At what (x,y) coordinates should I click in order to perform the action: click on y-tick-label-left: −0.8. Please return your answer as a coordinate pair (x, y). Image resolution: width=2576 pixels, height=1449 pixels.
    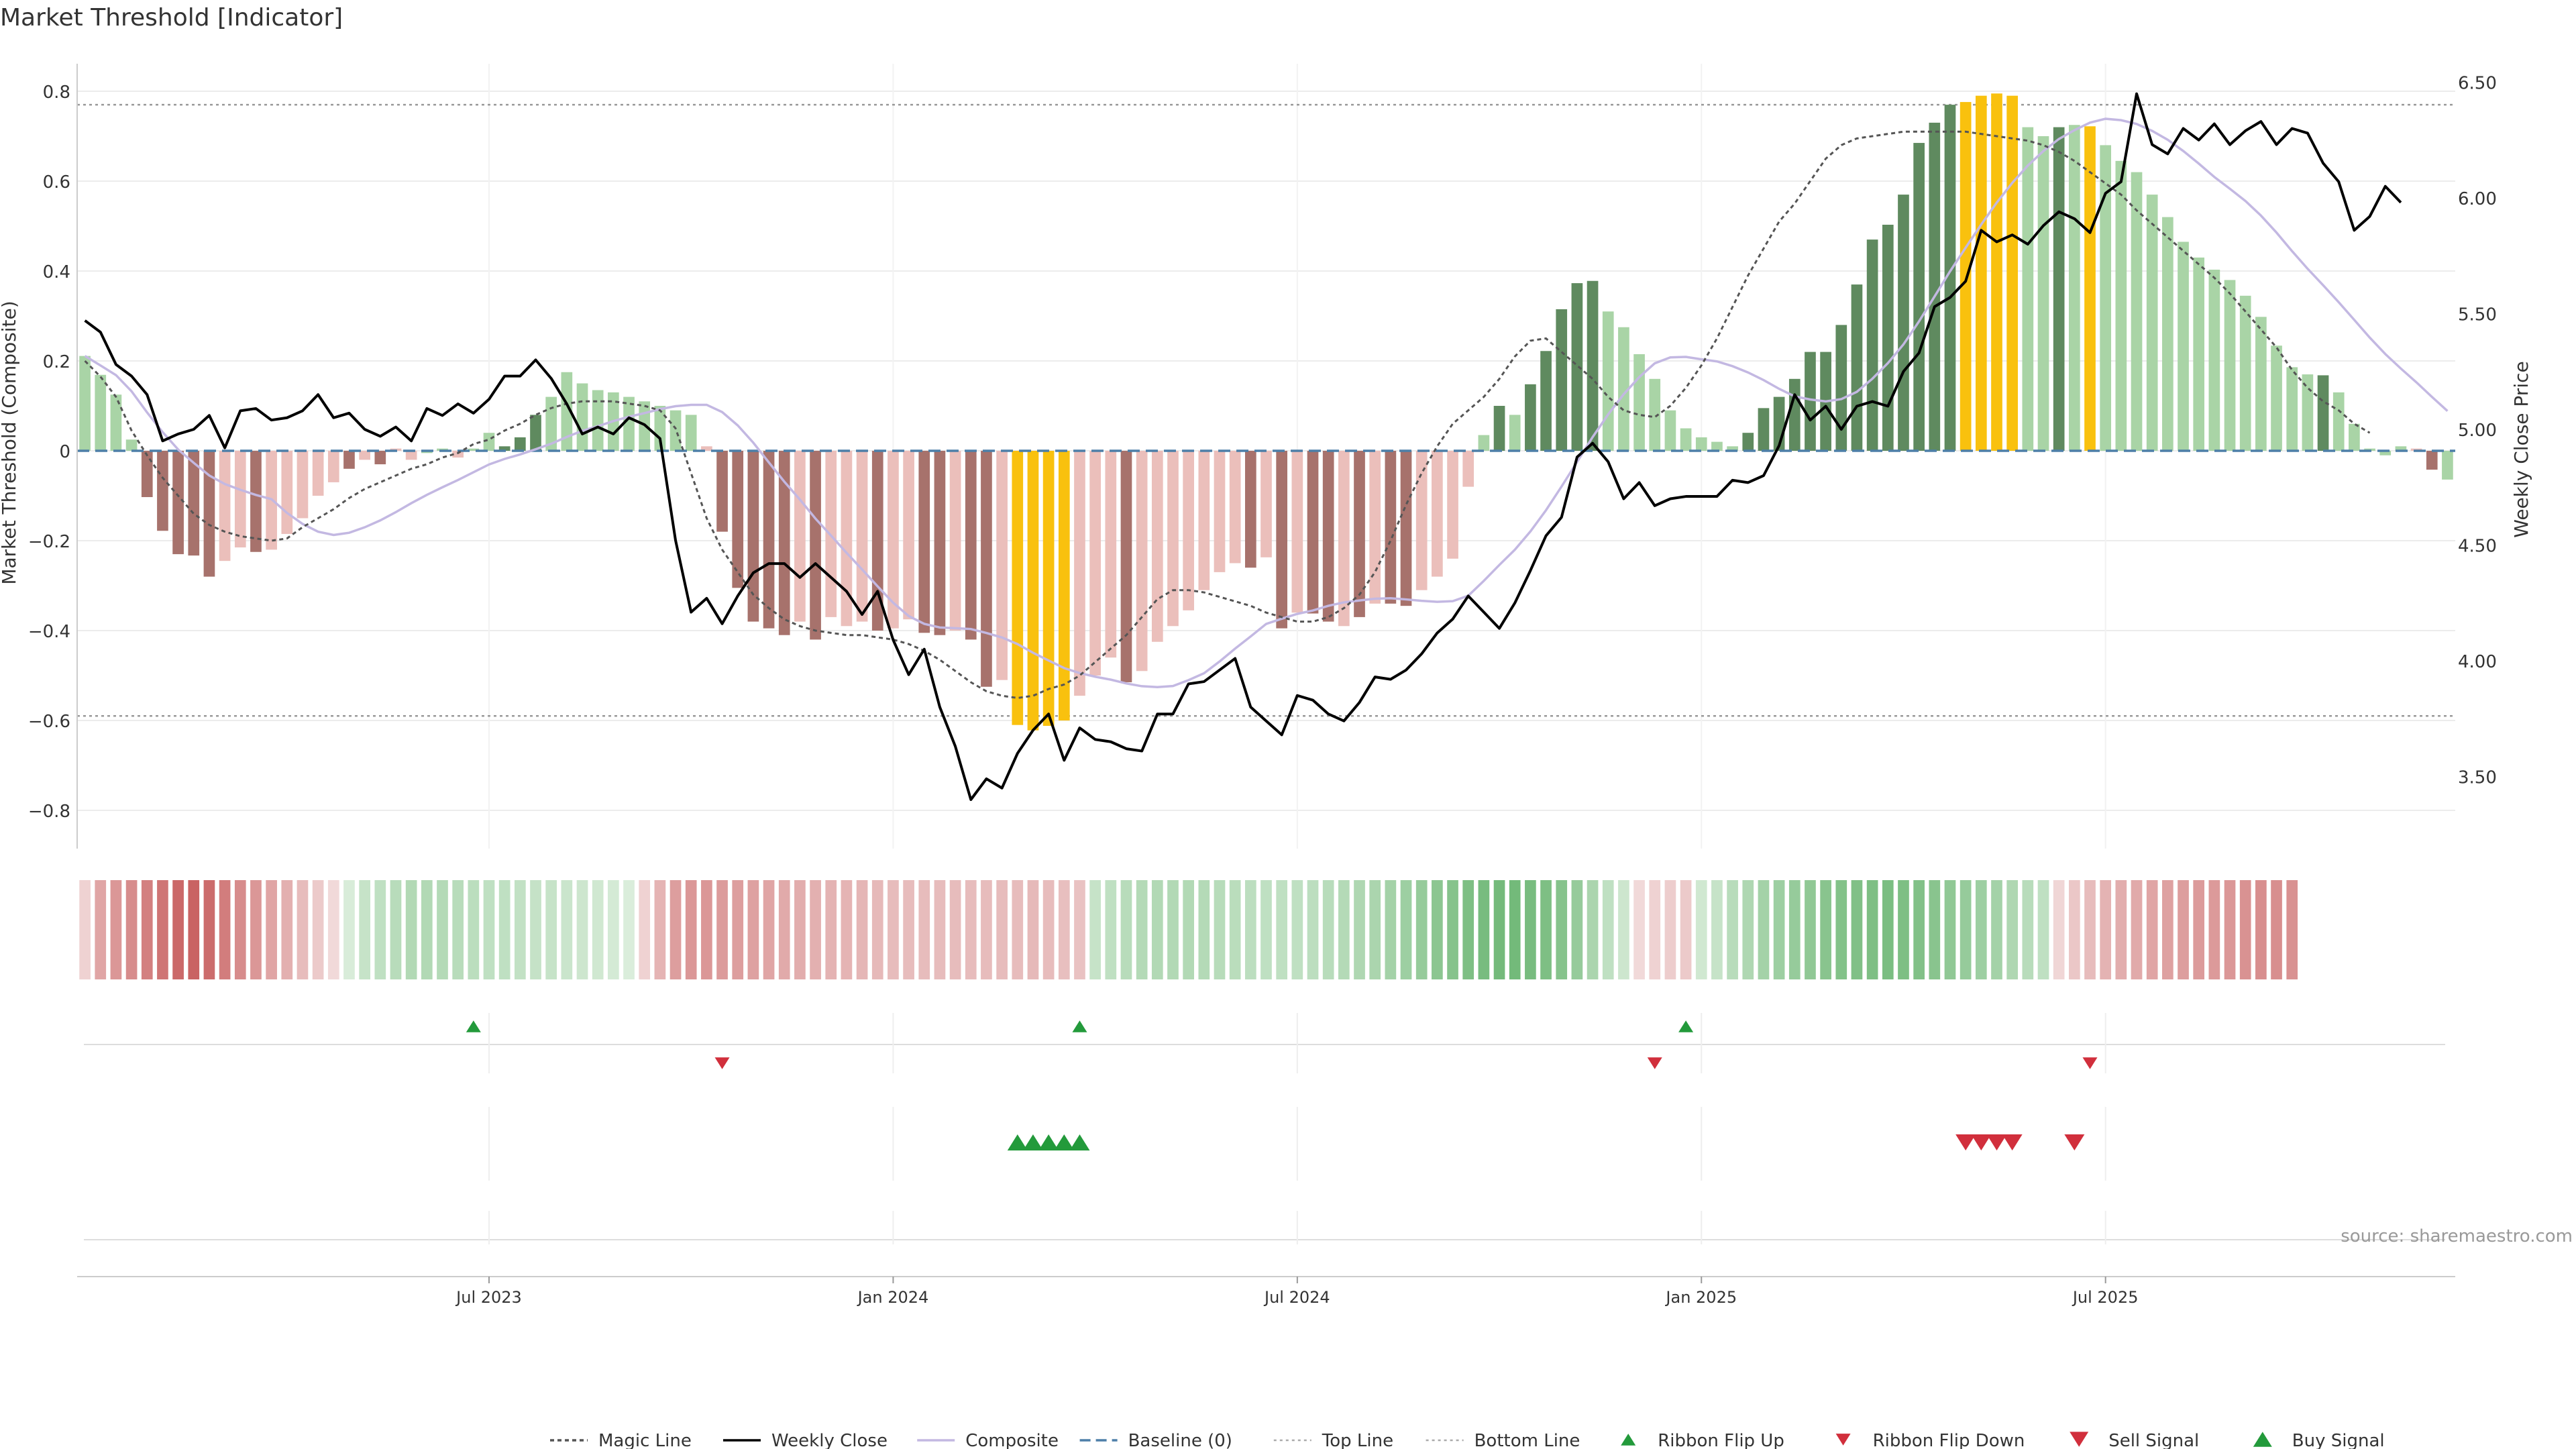
    Looking at the image, I should click on (49, 812).